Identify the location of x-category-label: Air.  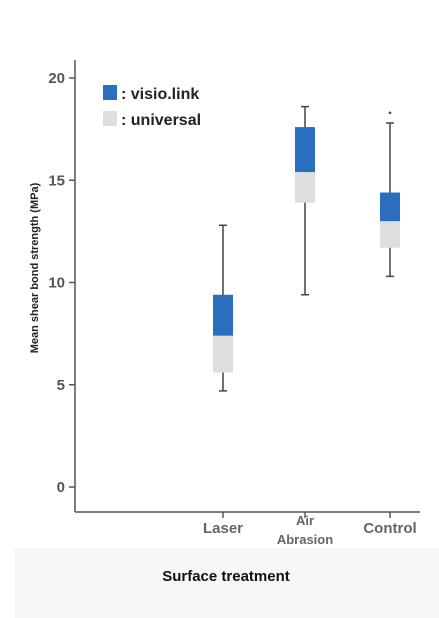
(305, 520).